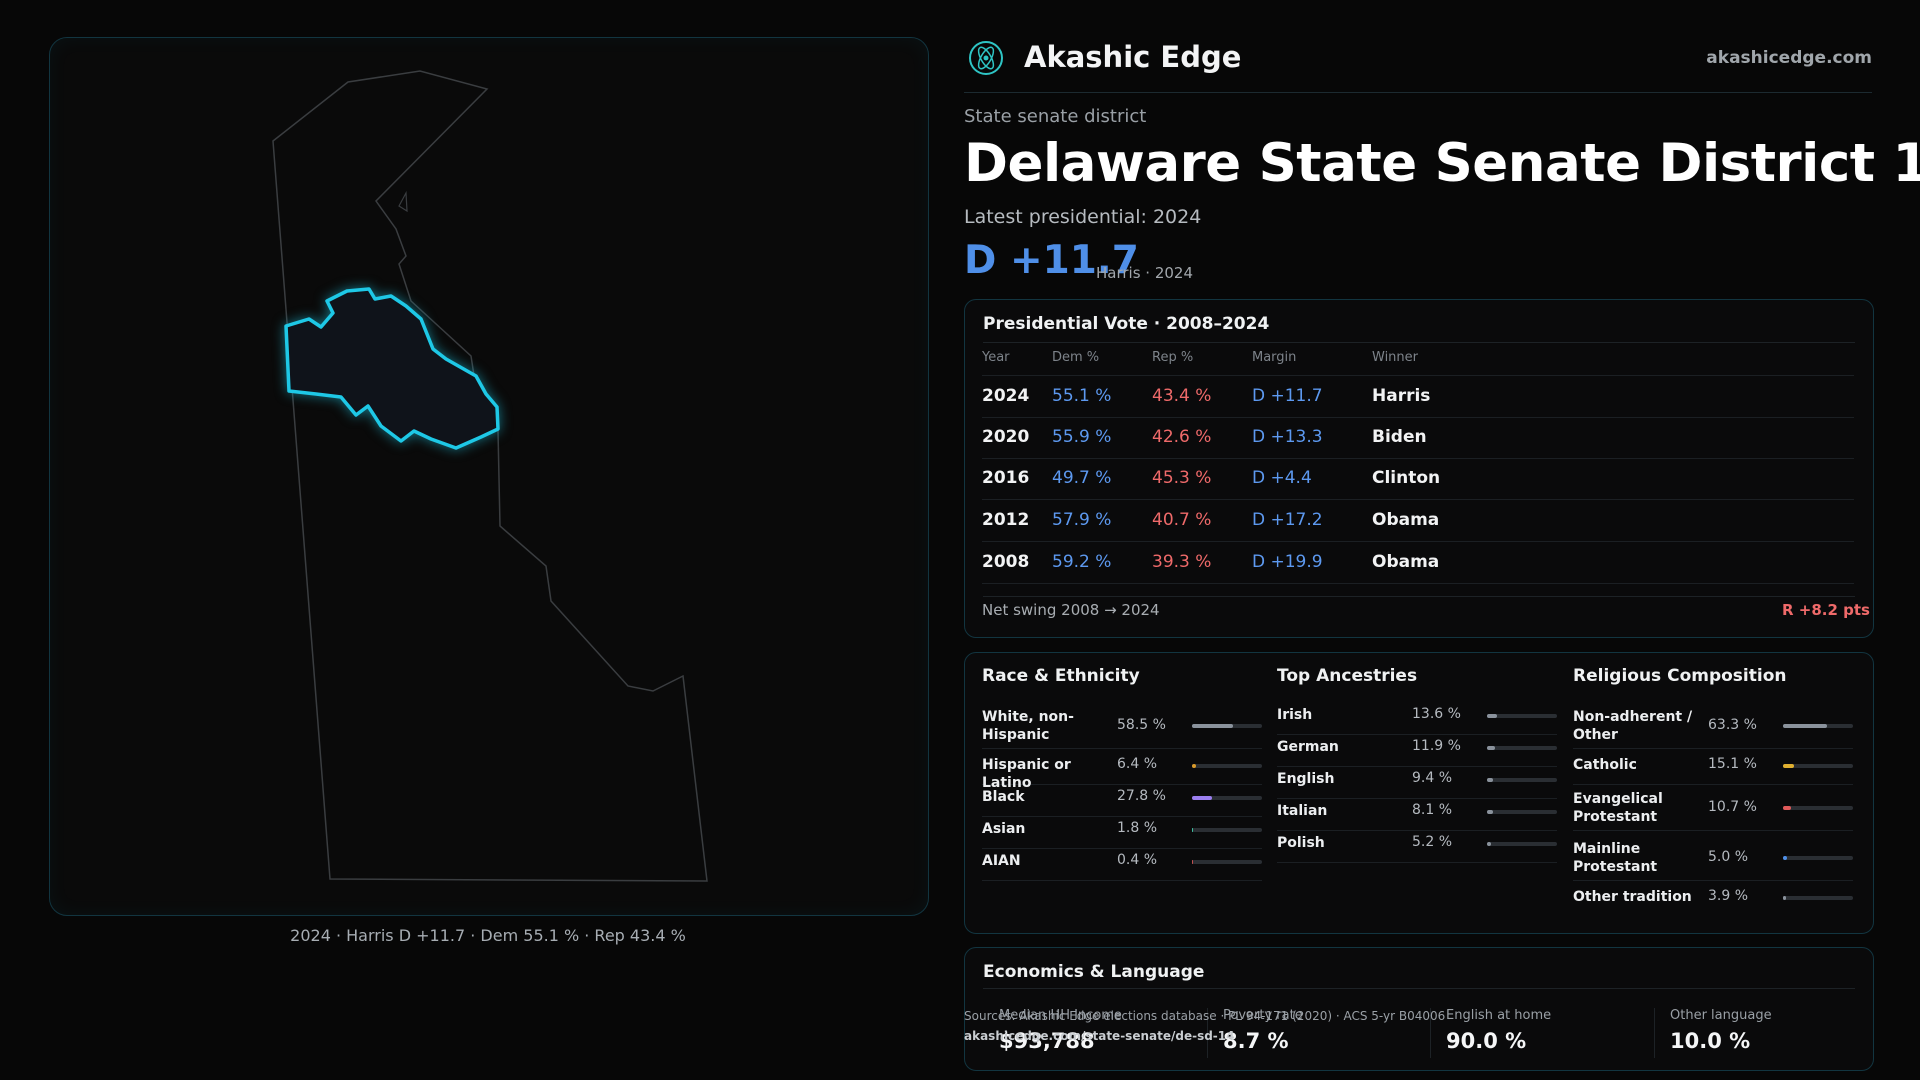 Image resolution: width=1920 pixels, height=1080 pixels. I want to click on row-margin: D +19.9, so click(1287, 562).